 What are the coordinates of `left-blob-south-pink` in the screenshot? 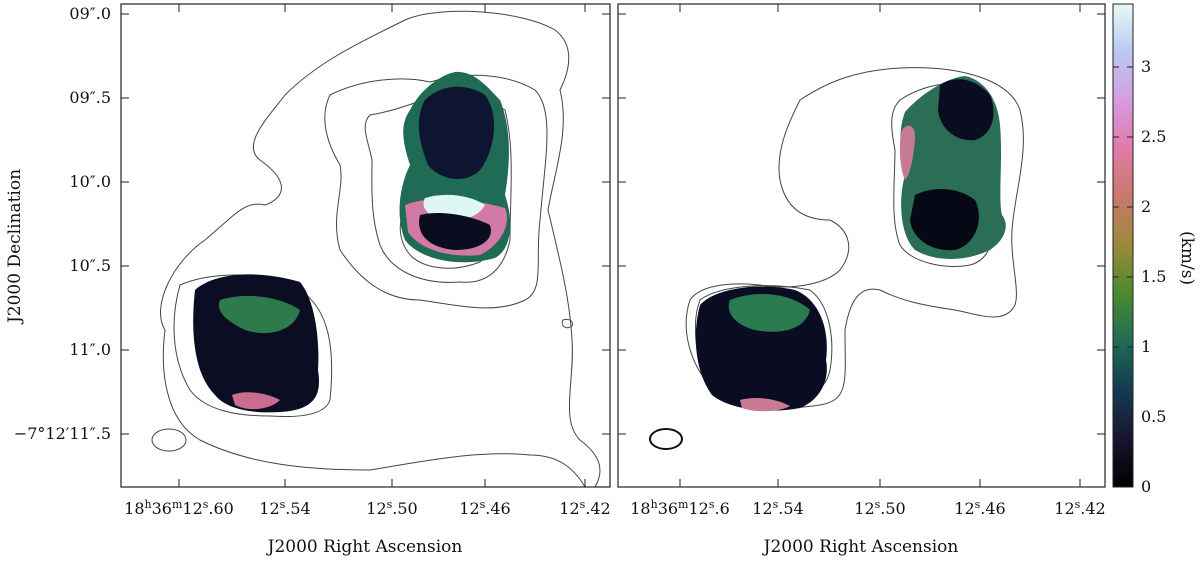 It's located at (256, 401).